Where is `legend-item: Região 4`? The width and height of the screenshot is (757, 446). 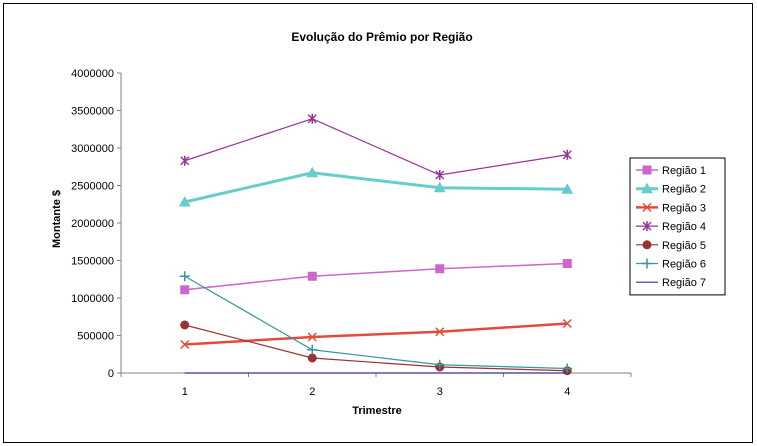 legend-item: Região 4 is located at coordinates (671, 227).